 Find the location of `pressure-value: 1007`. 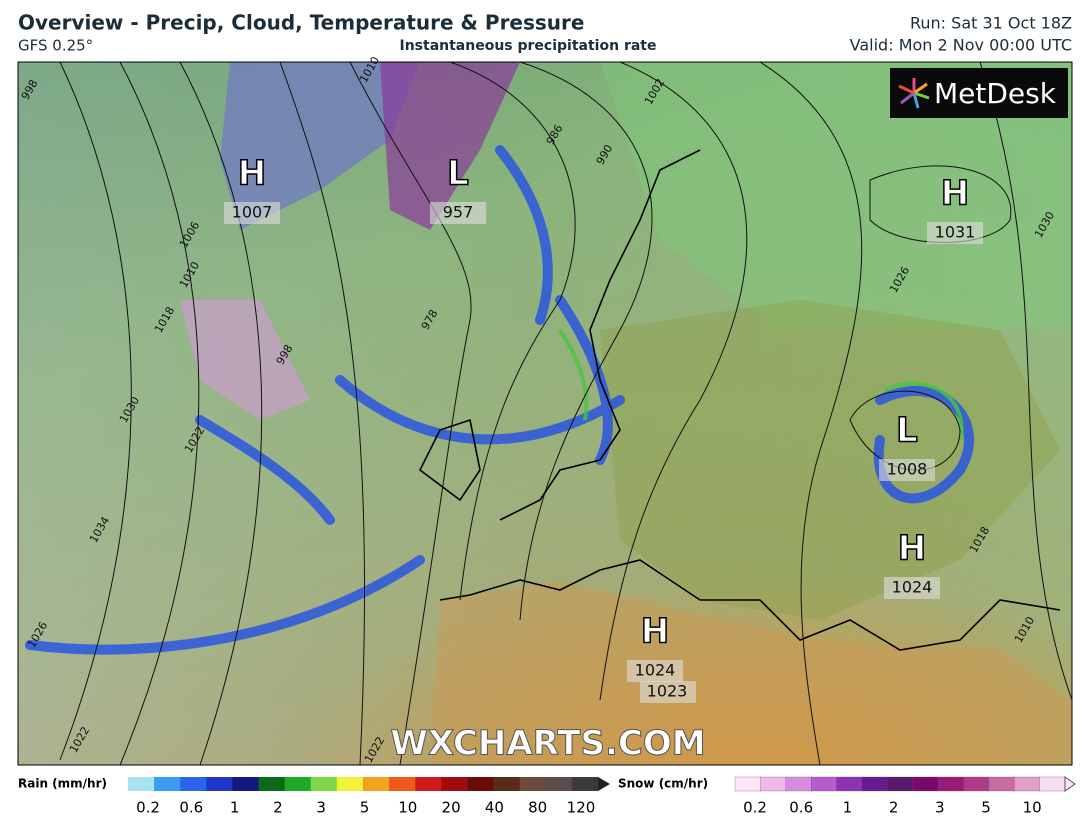

pressure-value: 1007 is located at coordinates (252, 212).